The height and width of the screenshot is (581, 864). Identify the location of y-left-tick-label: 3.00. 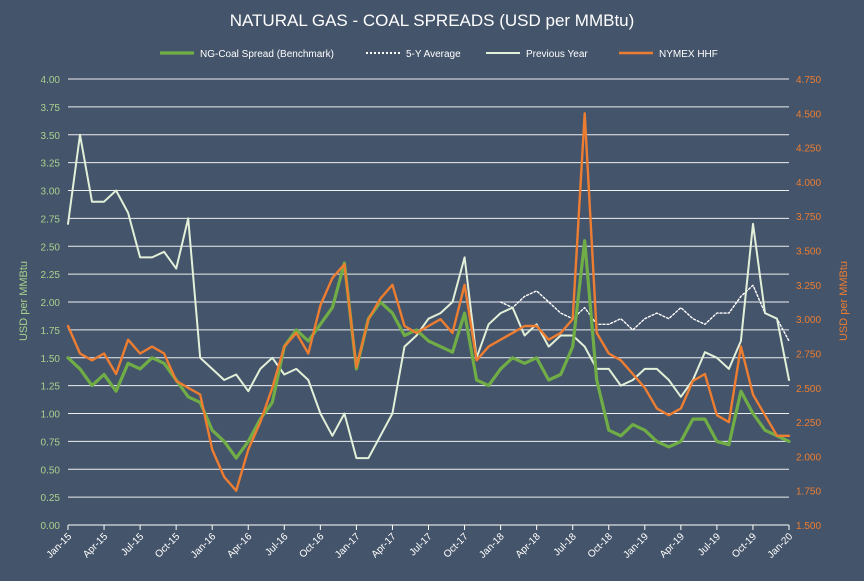
(51, 192).